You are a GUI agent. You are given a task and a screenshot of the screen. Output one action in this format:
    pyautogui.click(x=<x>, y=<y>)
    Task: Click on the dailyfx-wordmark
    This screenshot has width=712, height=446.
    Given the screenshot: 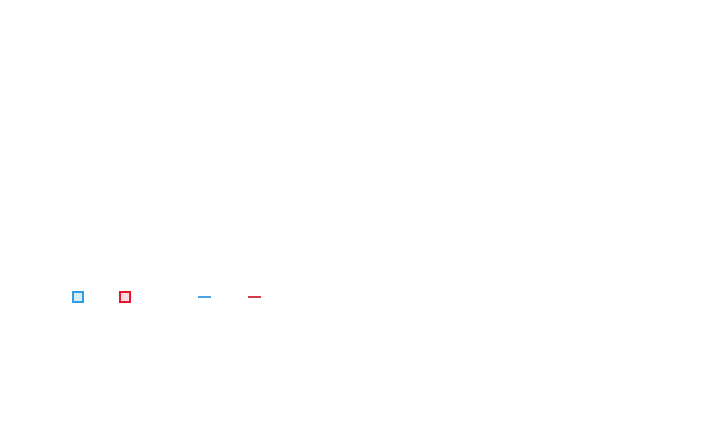 What is the action you would take?
    pyautogui.click(x=699, y=15)
    